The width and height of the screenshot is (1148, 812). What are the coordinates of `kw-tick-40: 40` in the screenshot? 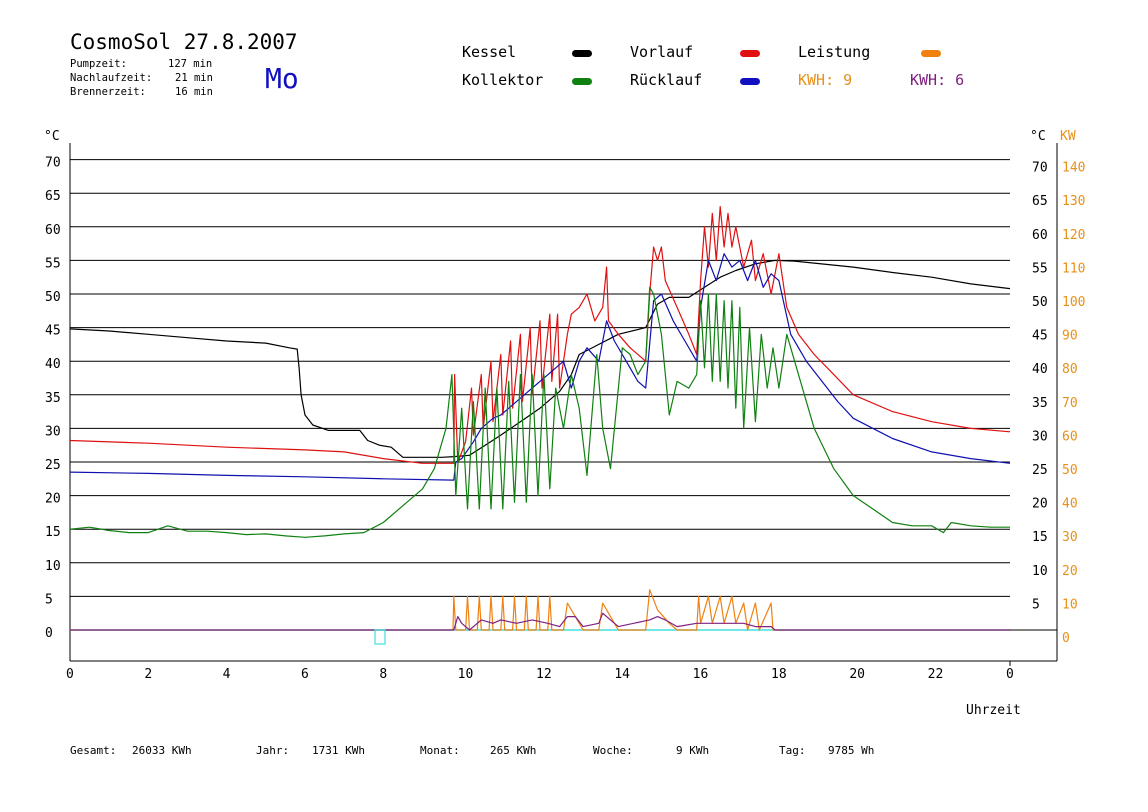 It's located at (1070, 504).